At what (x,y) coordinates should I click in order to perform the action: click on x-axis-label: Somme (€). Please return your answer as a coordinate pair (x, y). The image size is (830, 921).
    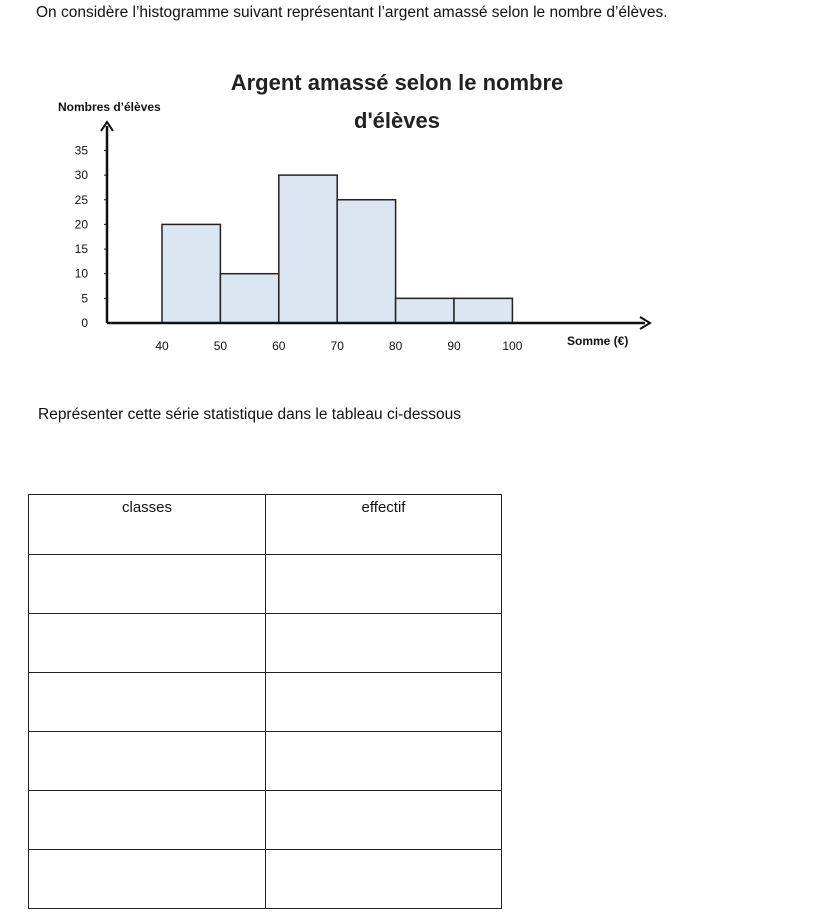
    Looking at the image, I should click on (597, 341).